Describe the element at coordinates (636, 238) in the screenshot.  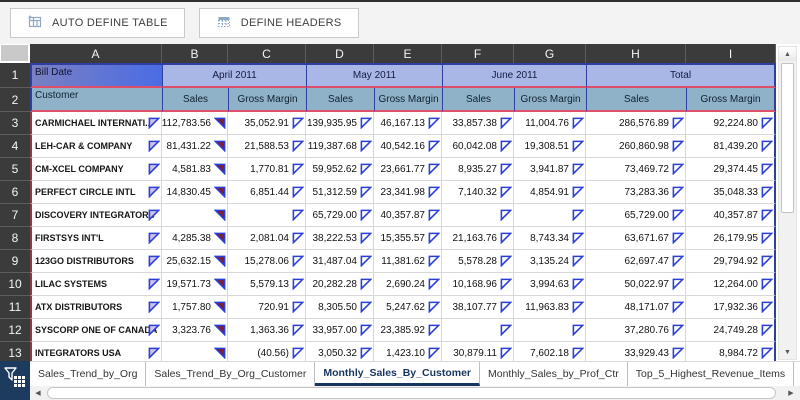
I see `cell-H8: 63,671.67` at that location.